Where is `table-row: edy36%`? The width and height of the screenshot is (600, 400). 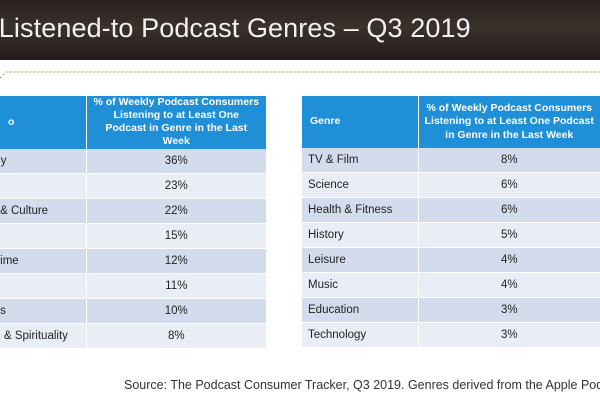
table-row: edy36% is located at coordinates (133, 161).